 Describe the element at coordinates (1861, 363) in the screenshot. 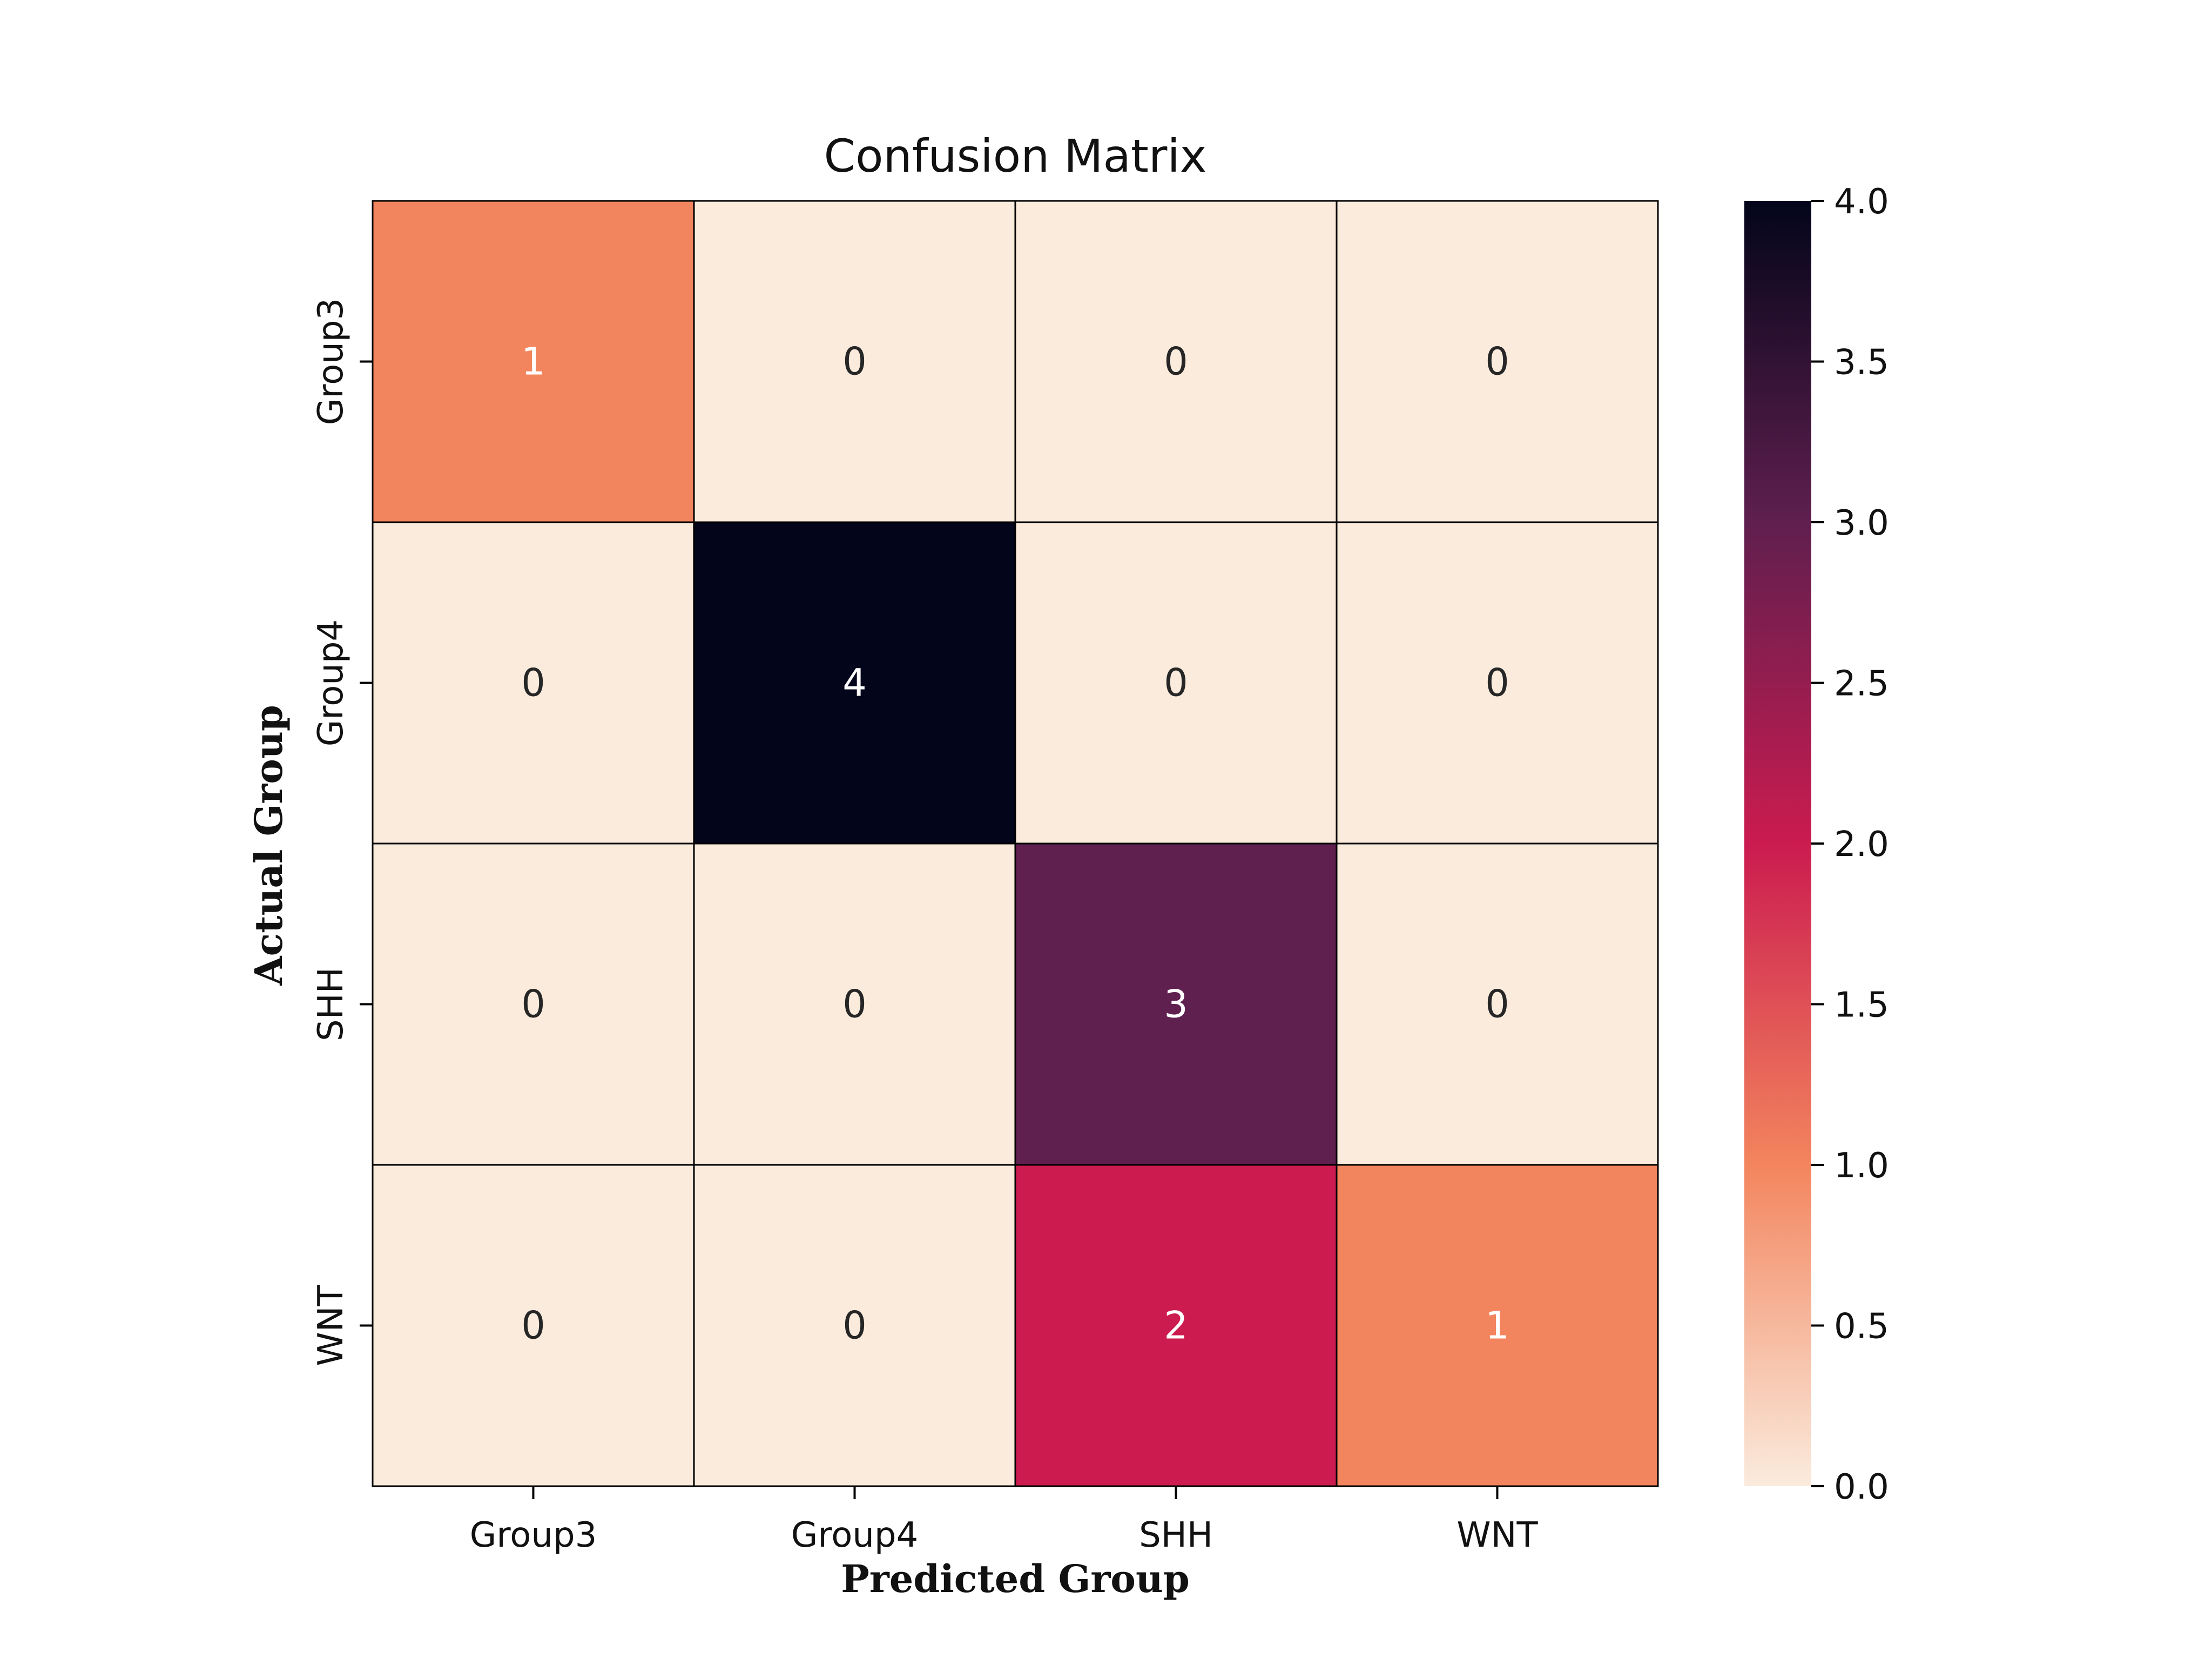

I see `colorbar-tick-label: 3.5` at that location.